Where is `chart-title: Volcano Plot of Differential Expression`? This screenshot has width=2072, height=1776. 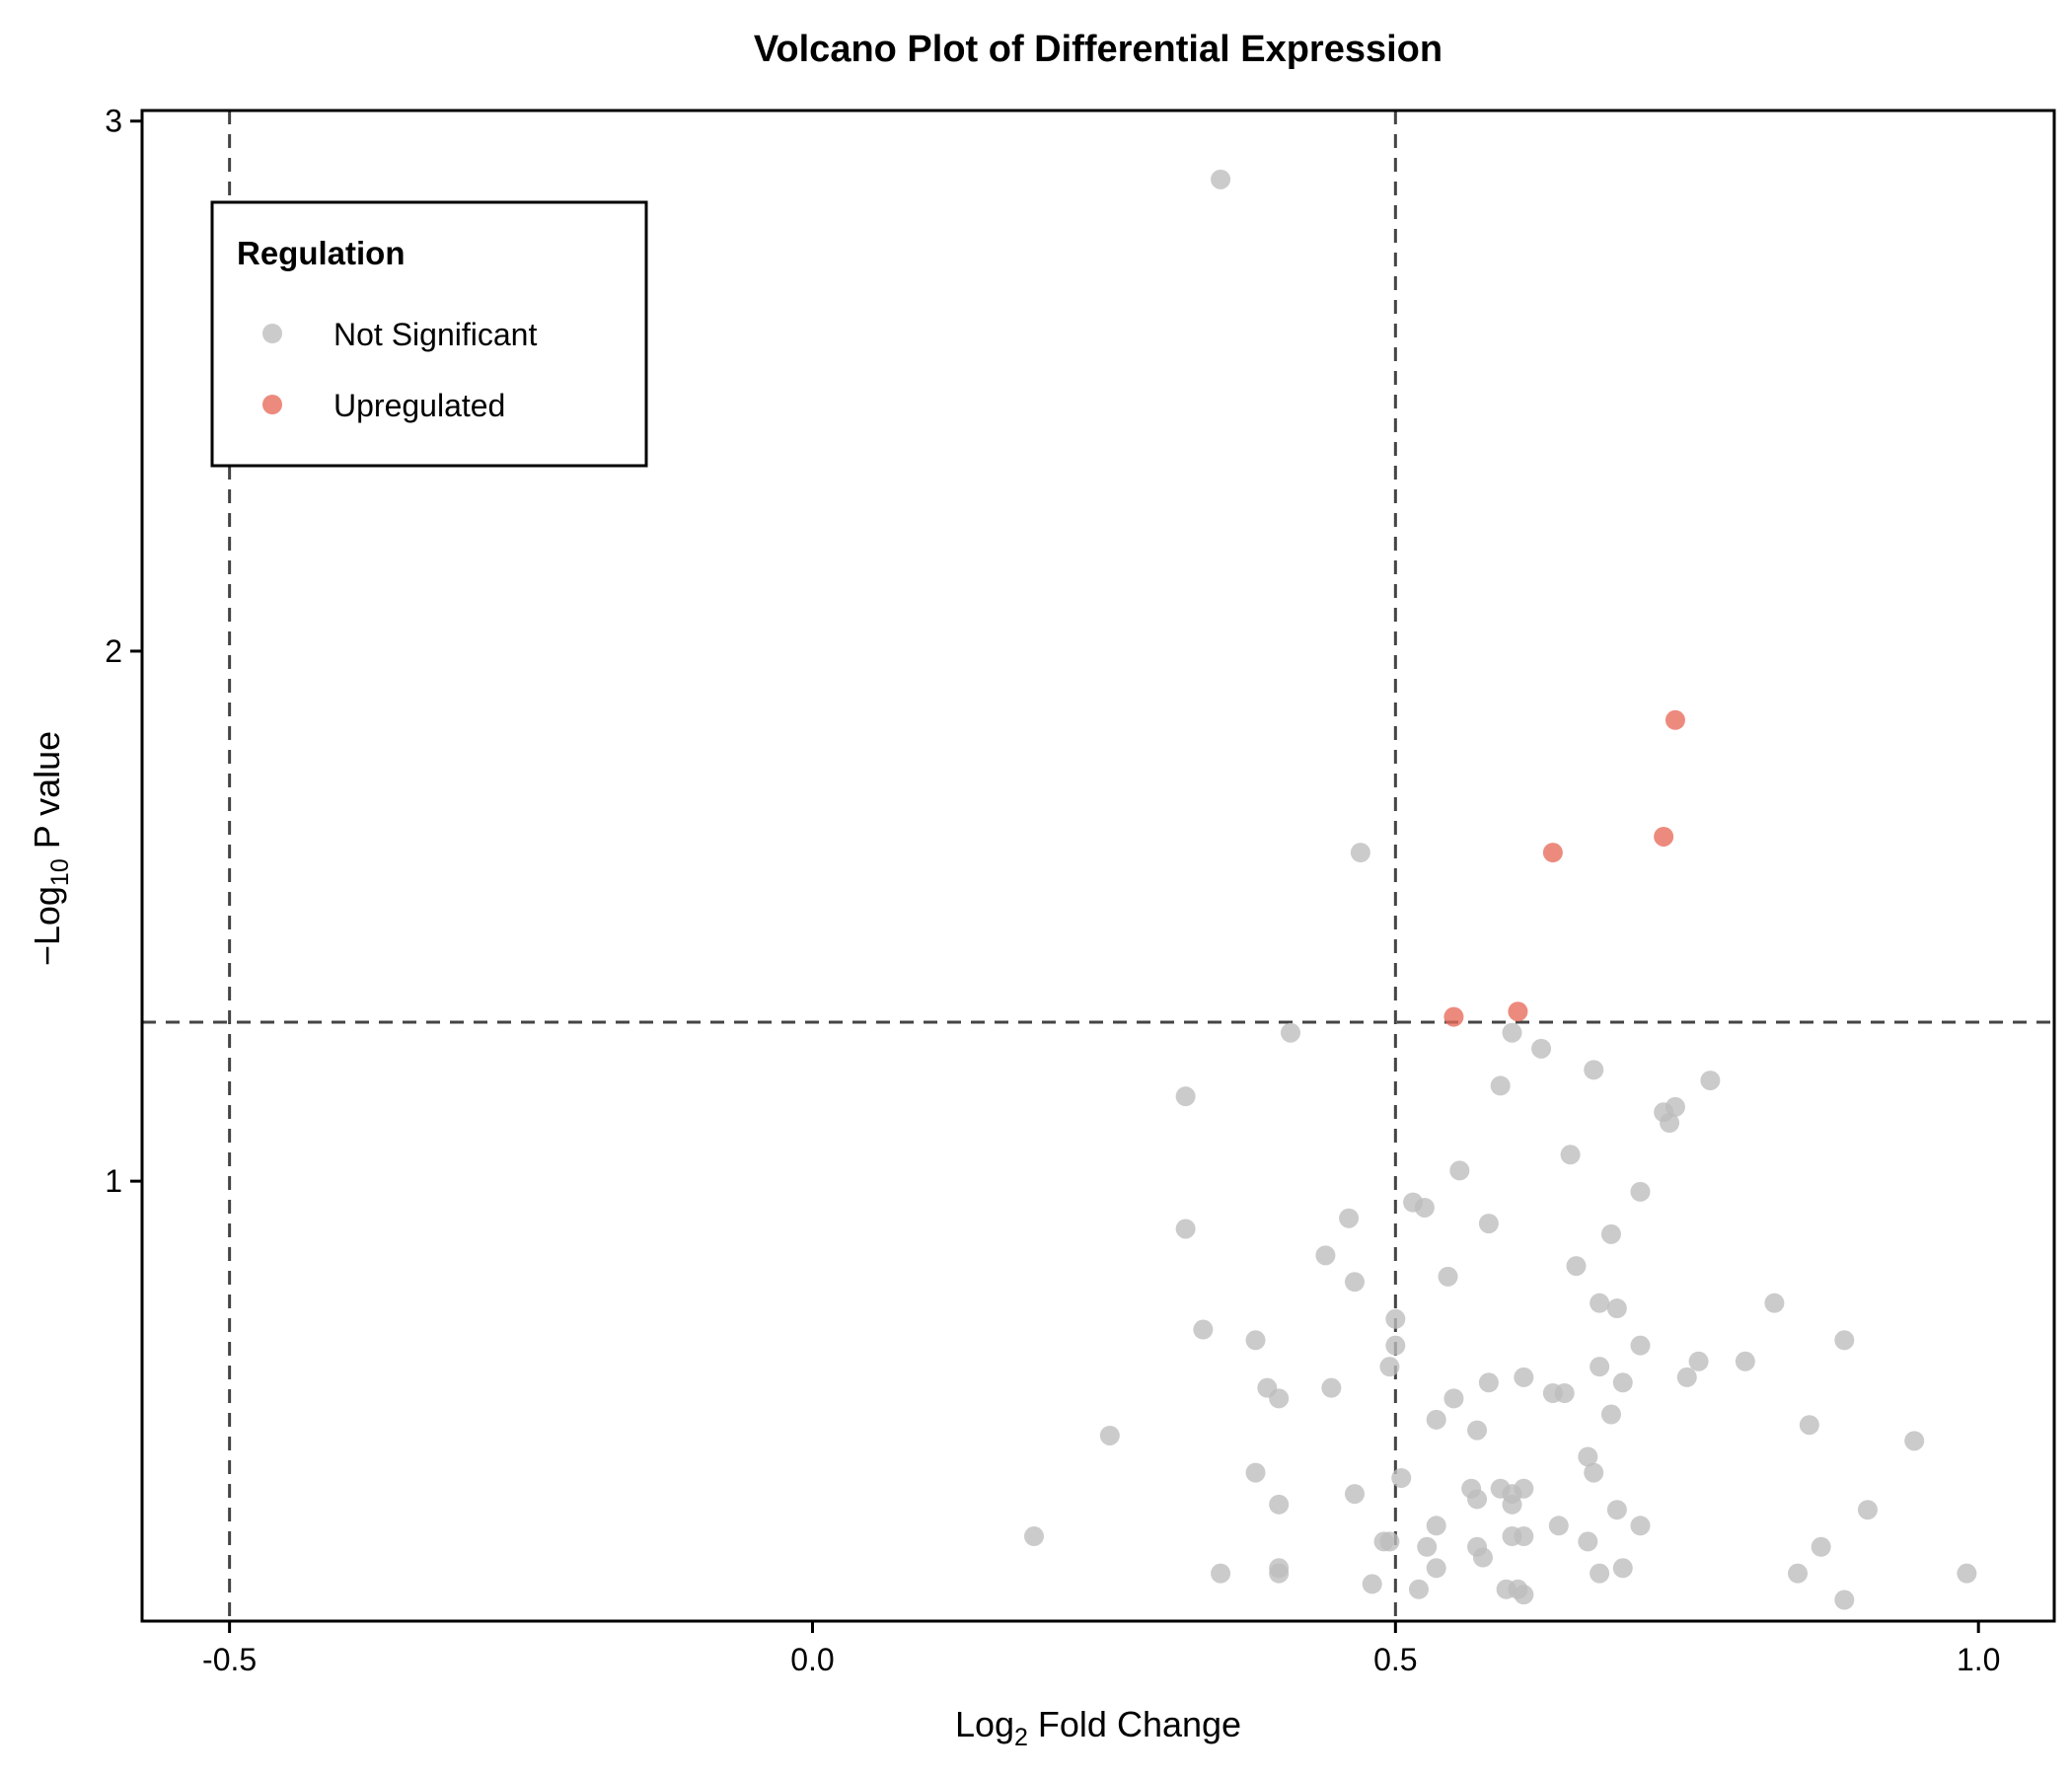 chart-title: Volcano Plot of Differential Expression is located at coordinates (1098, 50).